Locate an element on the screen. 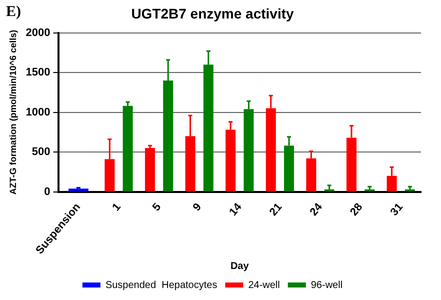  y-tick-label: 2000 is located at coordinates (38, 32).